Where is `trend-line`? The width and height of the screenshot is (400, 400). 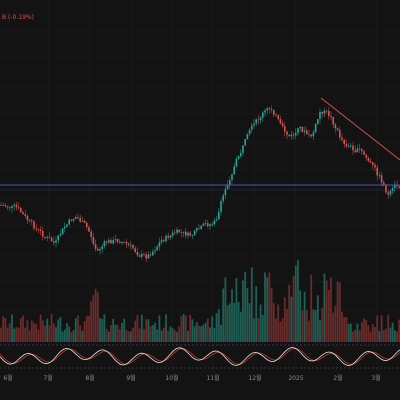 trend-line is located at coordinates (360, 129).